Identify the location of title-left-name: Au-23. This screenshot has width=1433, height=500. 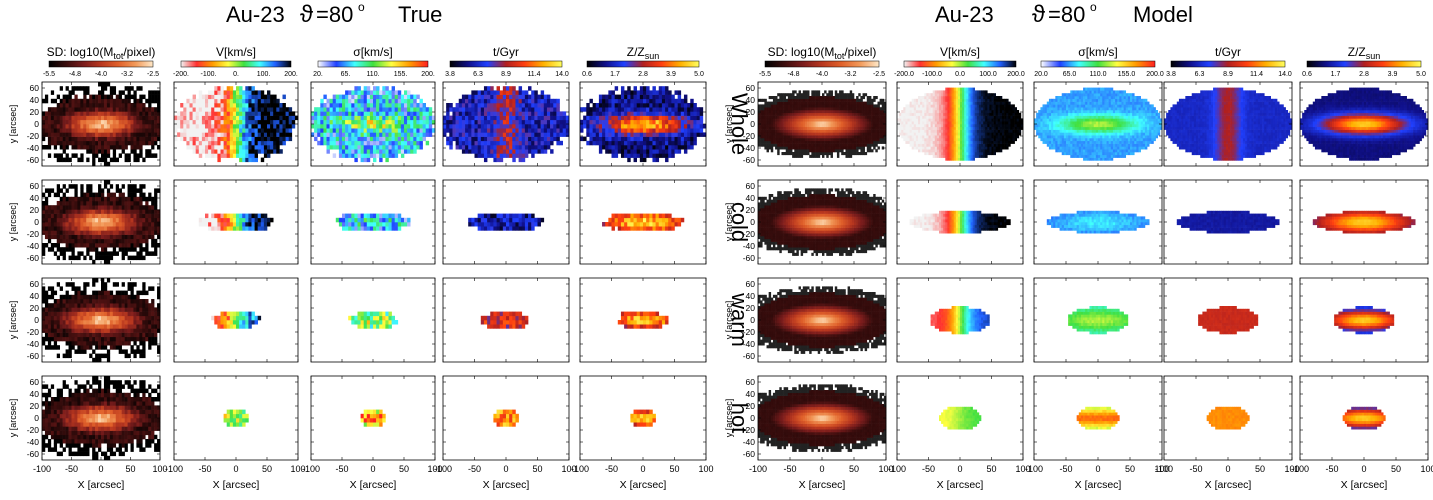
(255, 14).